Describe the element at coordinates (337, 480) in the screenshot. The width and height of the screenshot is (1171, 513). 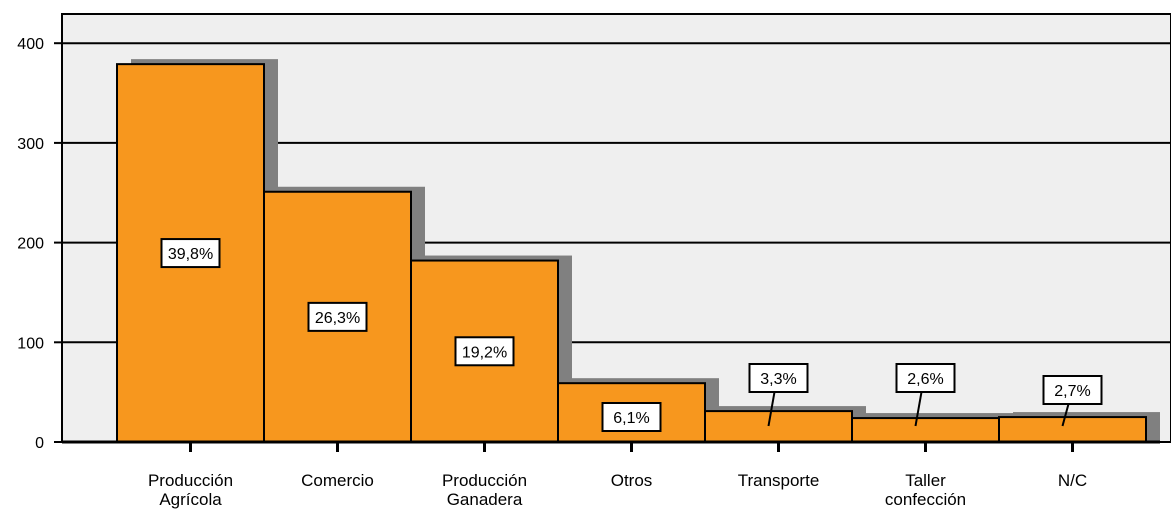
I see `category-label: Comercio` at that location.